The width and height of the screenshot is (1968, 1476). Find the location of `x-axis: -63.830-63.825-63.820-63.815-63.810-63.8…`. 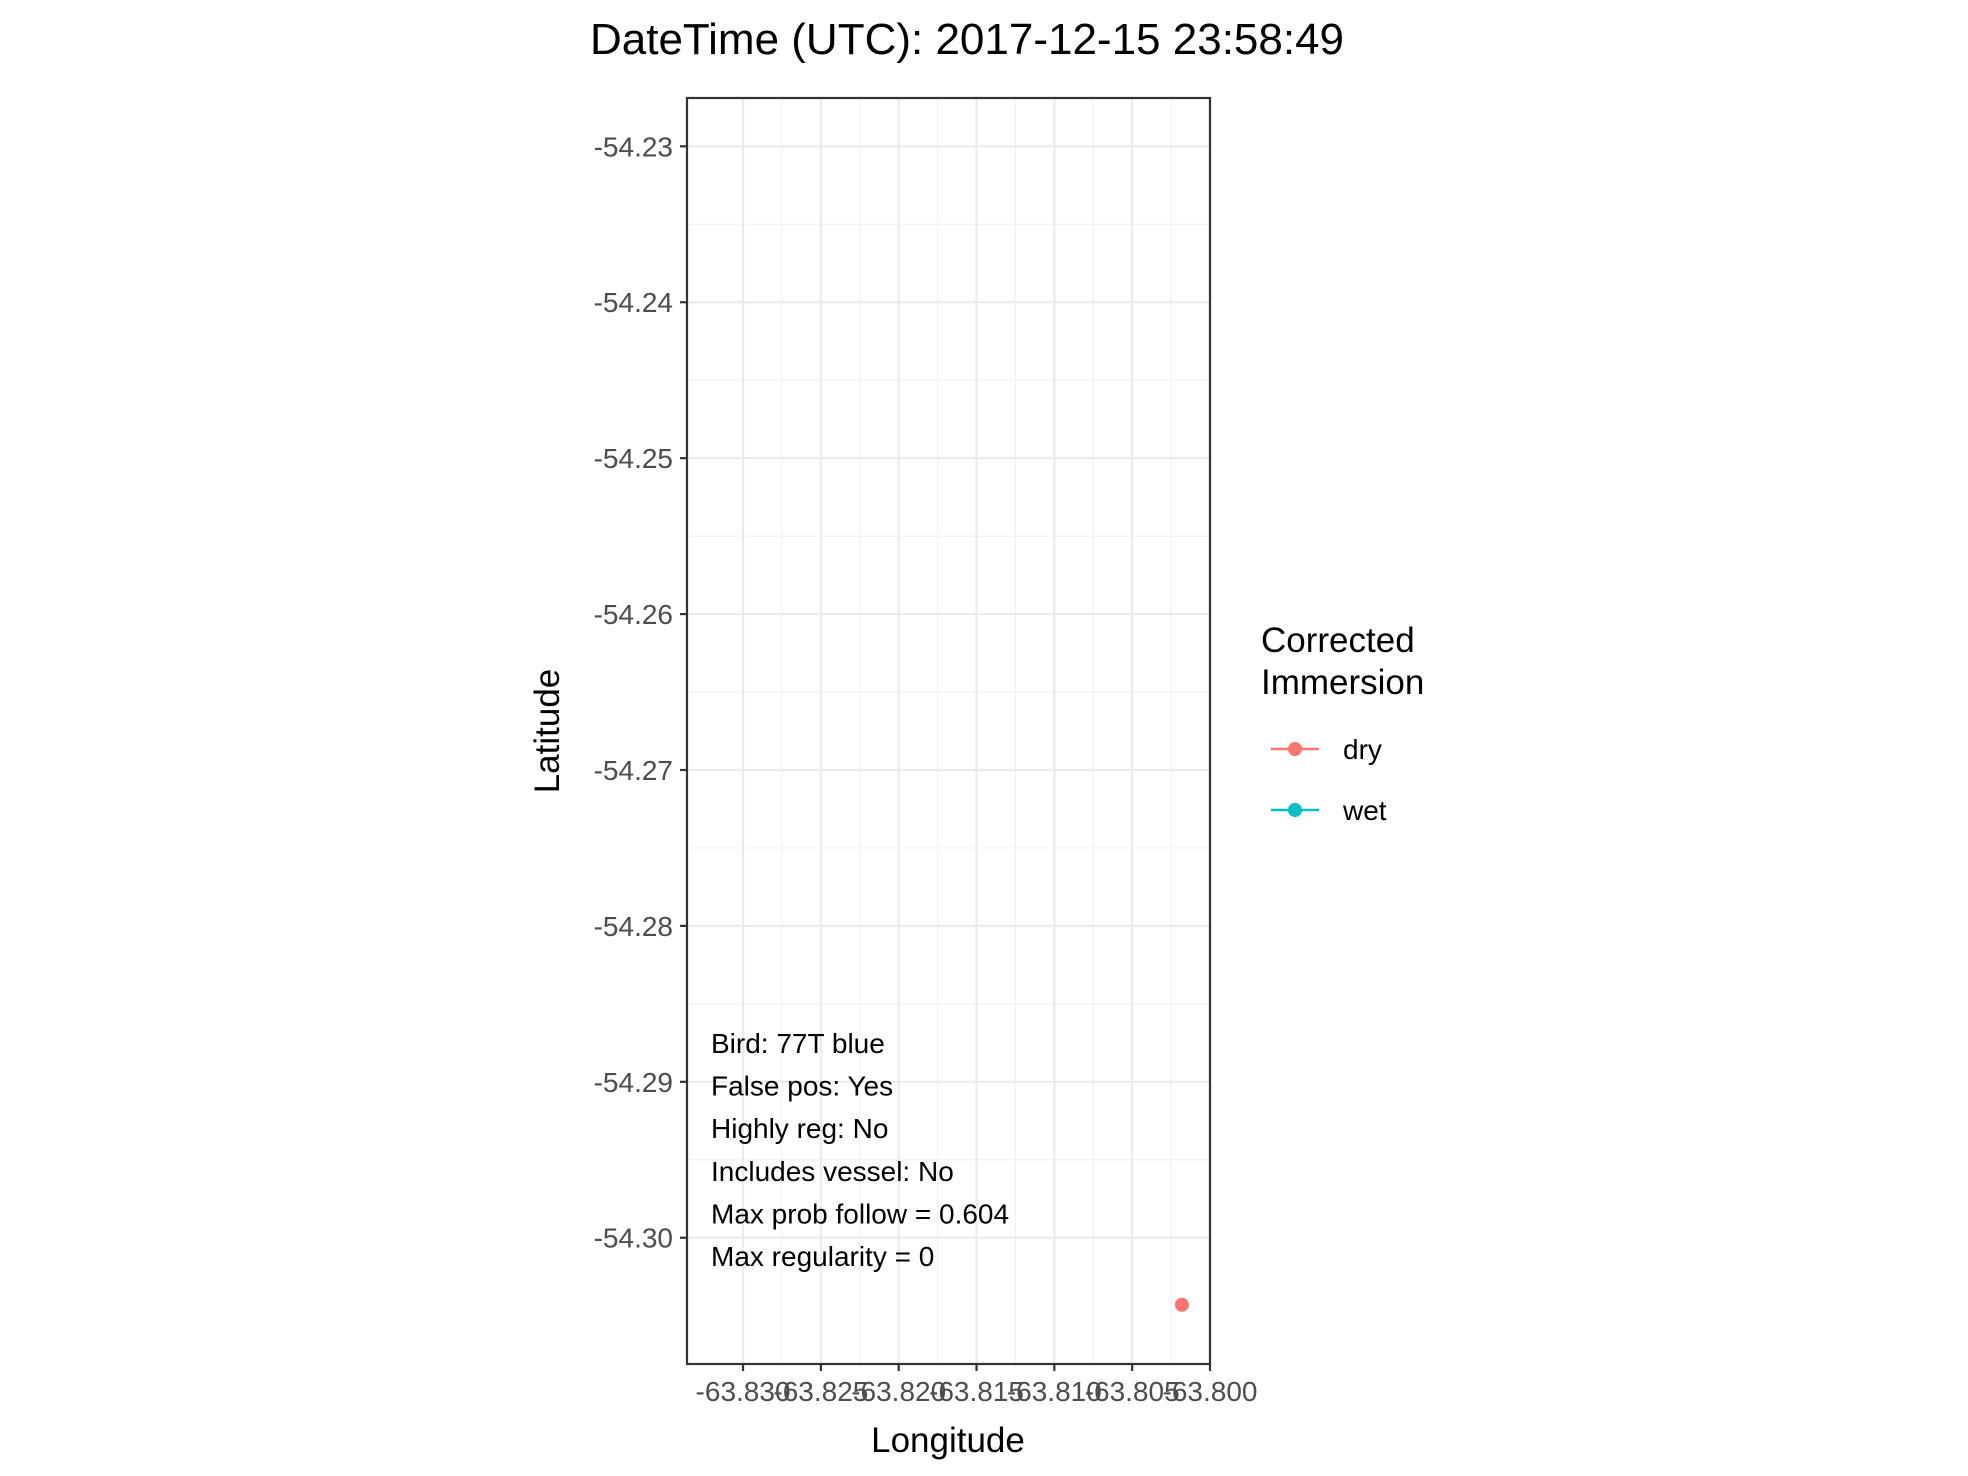

x-axis: -63.830-63.825-63.820-63.815-63.810-63.8… is located at coordinates (977, 1385).